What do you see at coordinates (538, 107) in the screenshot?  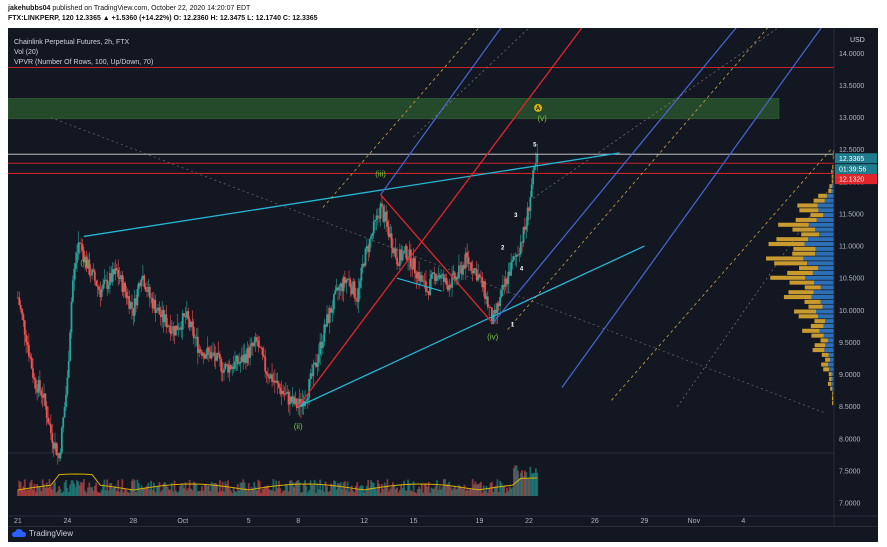 I see `alert-marker` at bounding box center [538, 107].